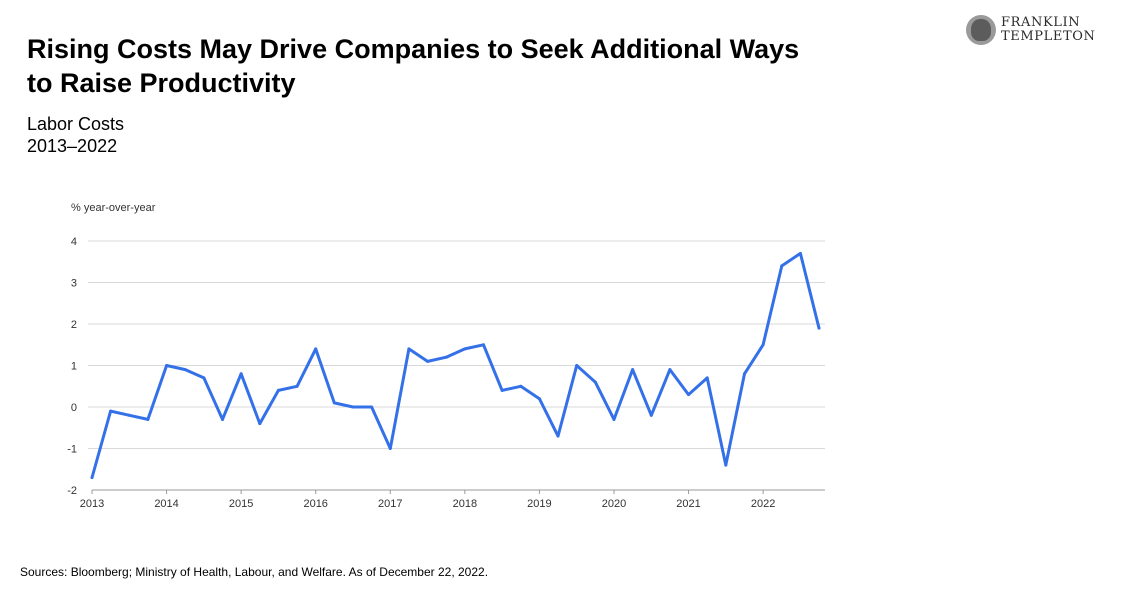 This screenshot has width=1126, height=596. I want to click on y-tick-label: 0, so click(74, 408).